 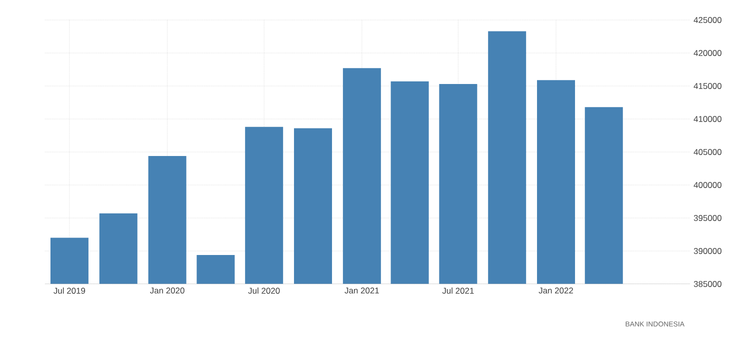 What do you see at coordinates (458, 291) in the screenshot?
I see `x-tick-label: Jul 2021` at bounding box center [458, 291].